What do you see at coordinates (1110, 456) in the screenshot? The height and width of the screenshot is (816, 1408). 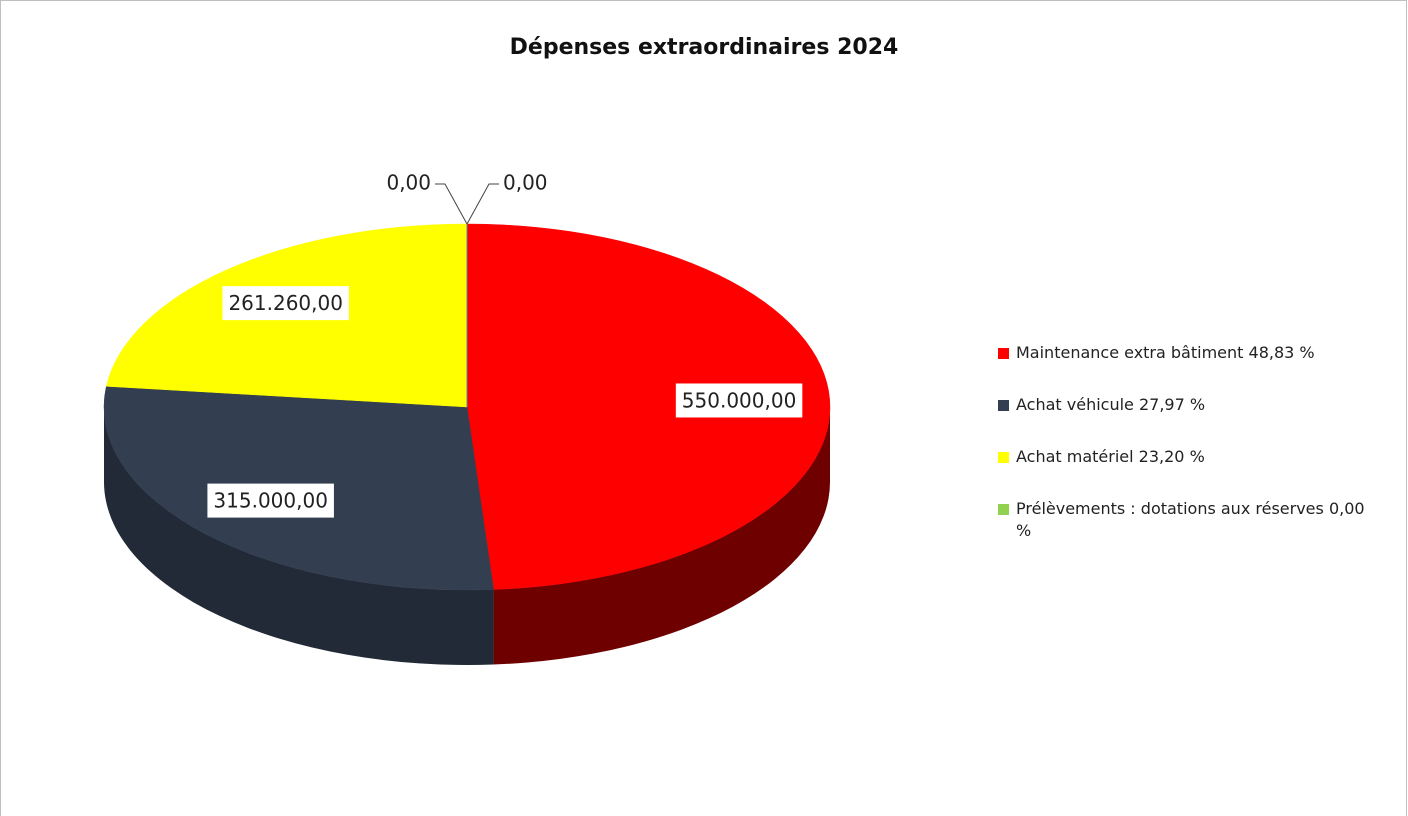 I see `legend-label: Achat matériel 23,20 %` at bounding box center [1110, 456].